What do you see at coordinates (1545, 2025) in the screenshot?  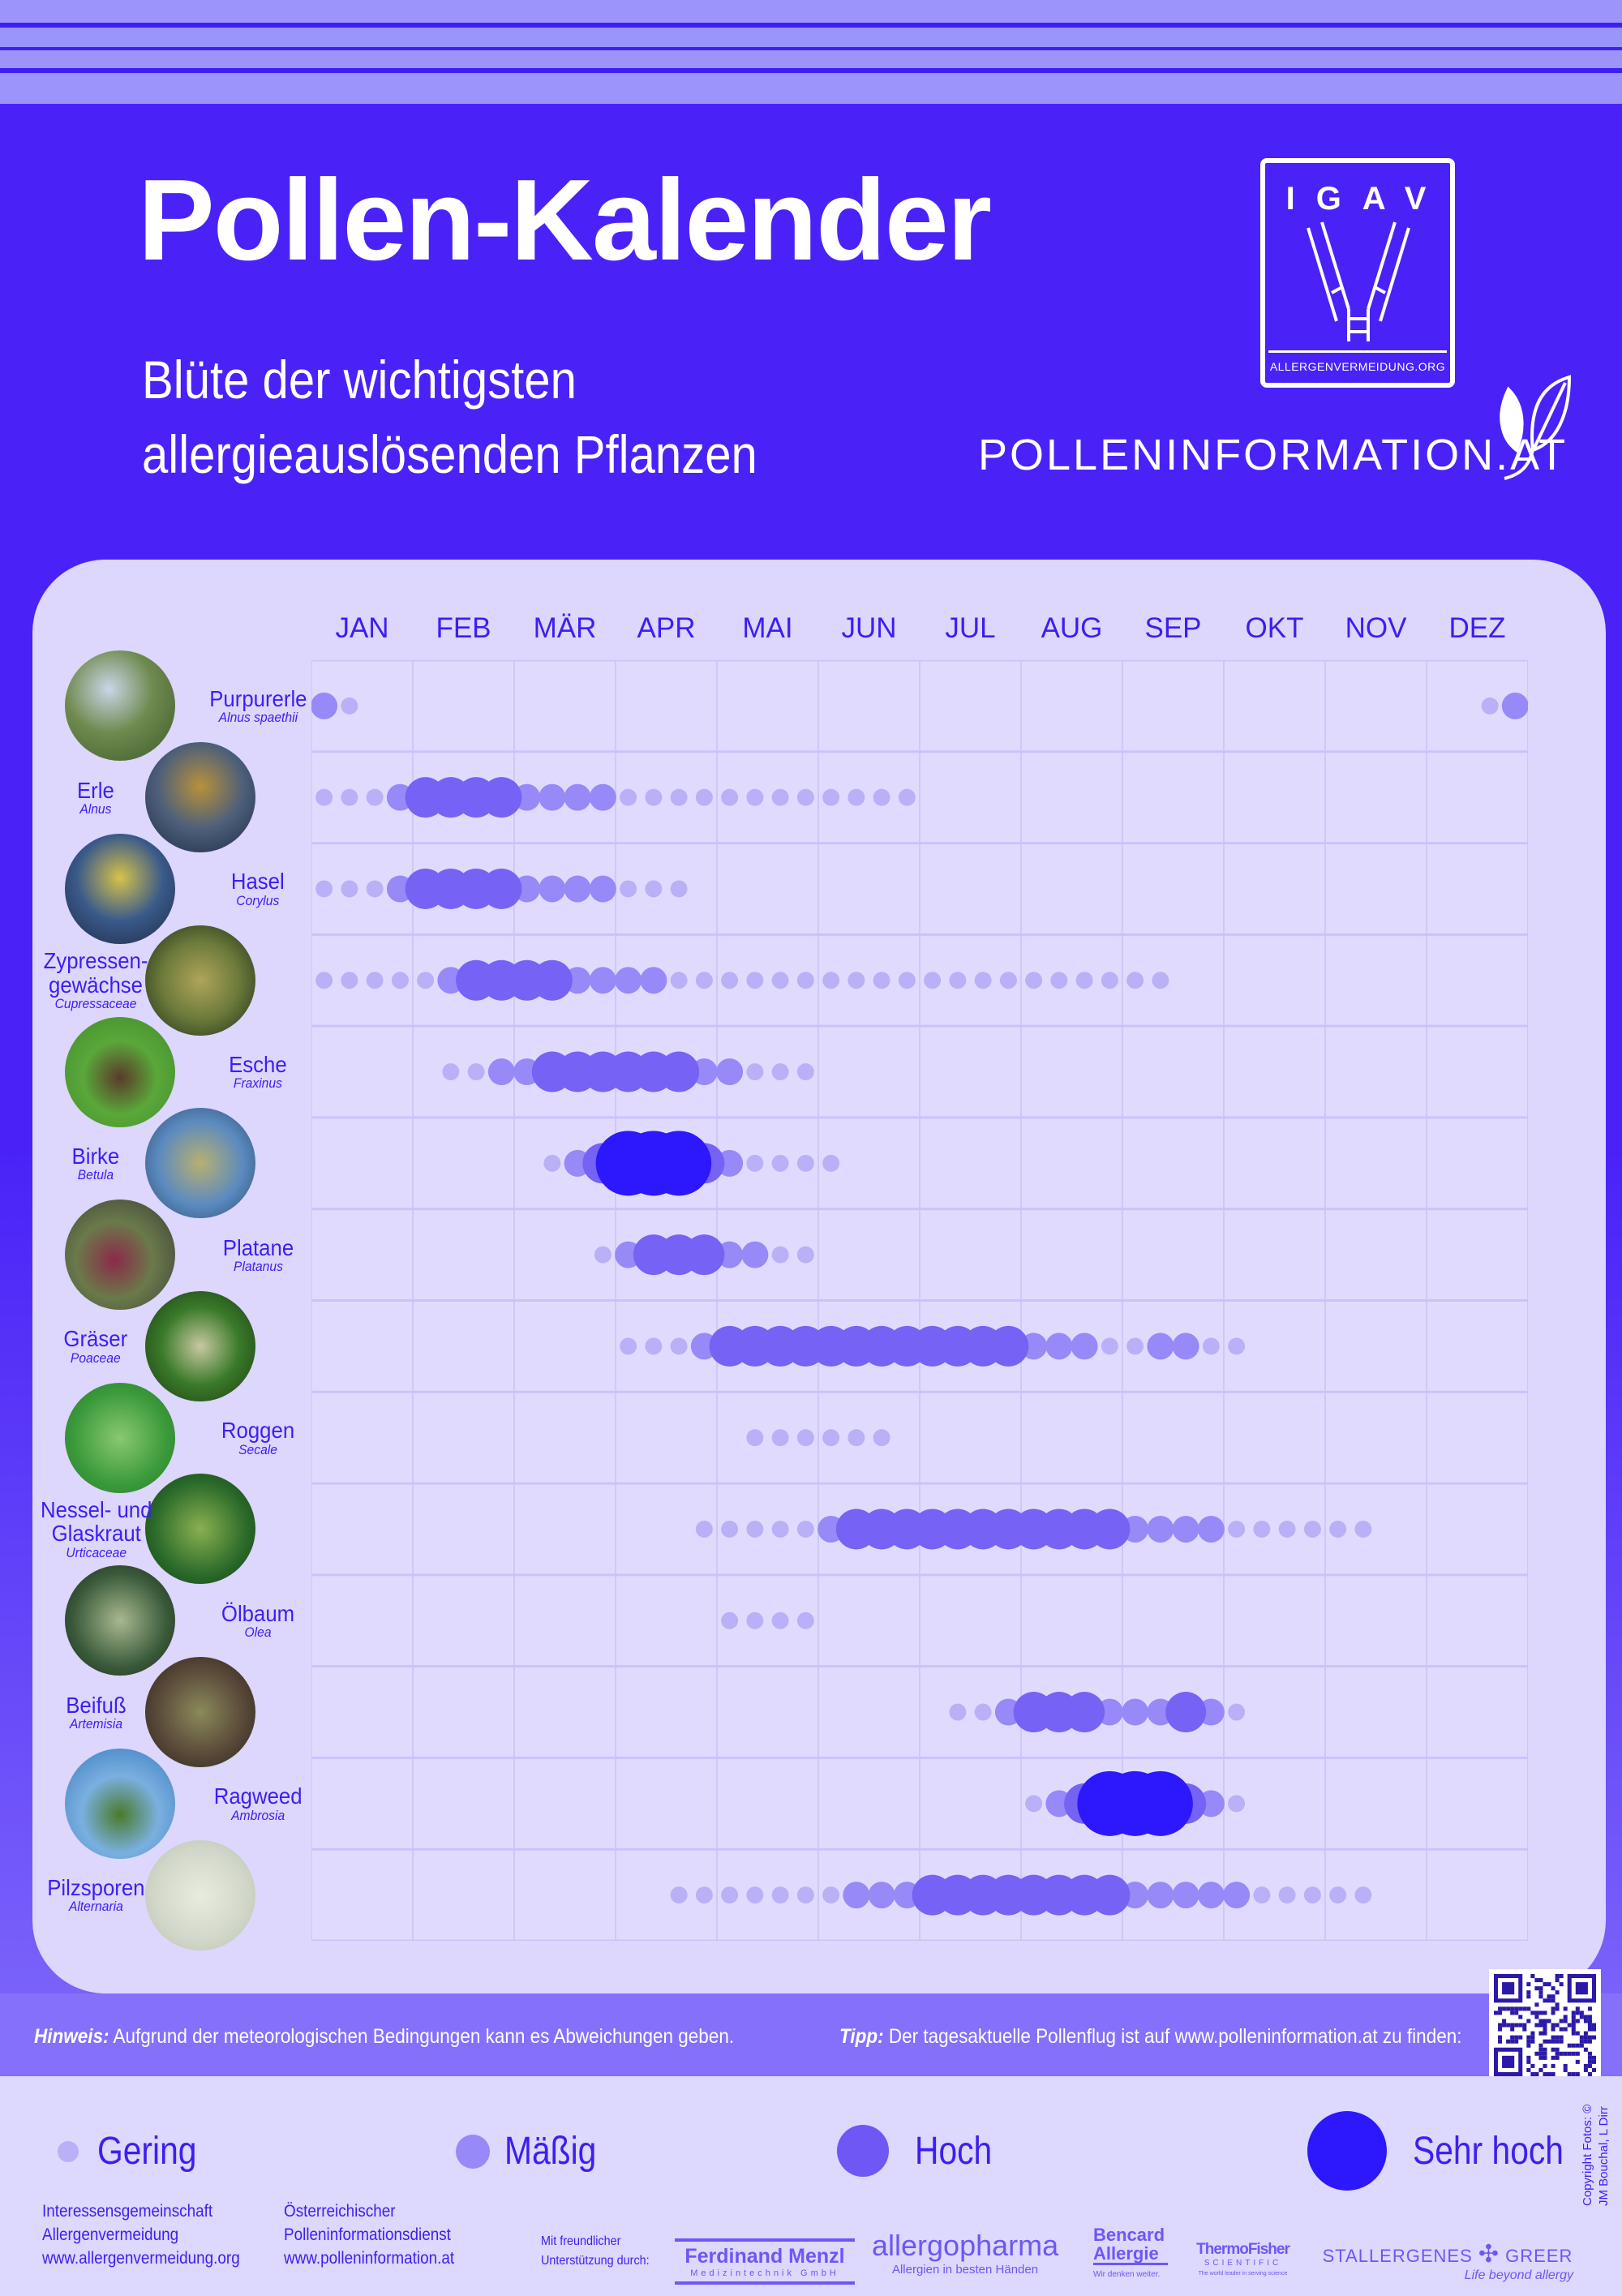 I see `qr-code` at bounding box center [1545, 2025].